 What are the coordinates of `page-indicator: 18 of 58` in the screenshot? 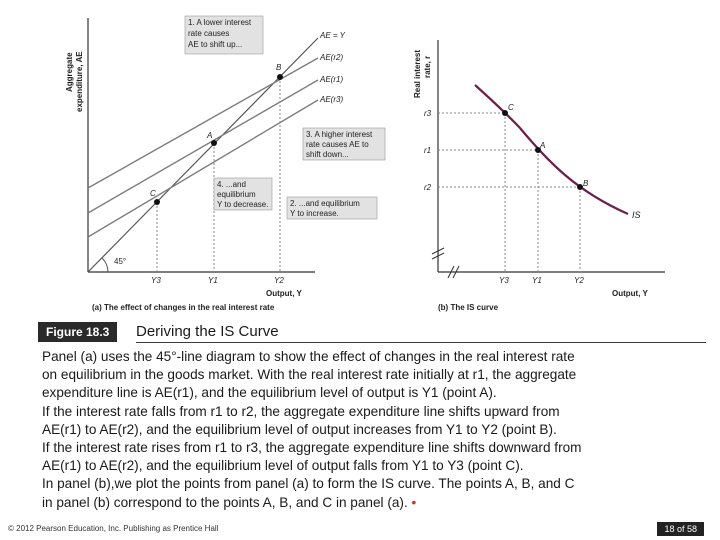 It's located at (680, 529).